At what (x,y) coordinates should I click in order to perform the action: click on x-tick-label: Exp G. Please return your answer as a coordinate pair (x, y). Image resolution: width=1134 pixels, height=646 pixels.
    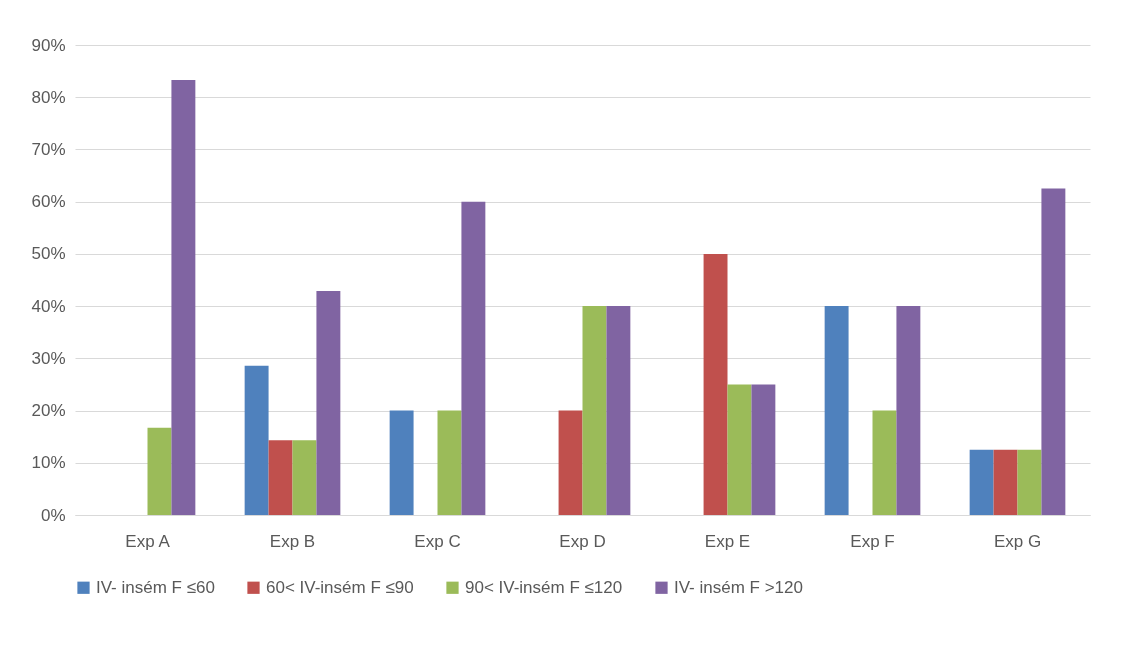
    Looking at the image, I should click on (1017, 541).